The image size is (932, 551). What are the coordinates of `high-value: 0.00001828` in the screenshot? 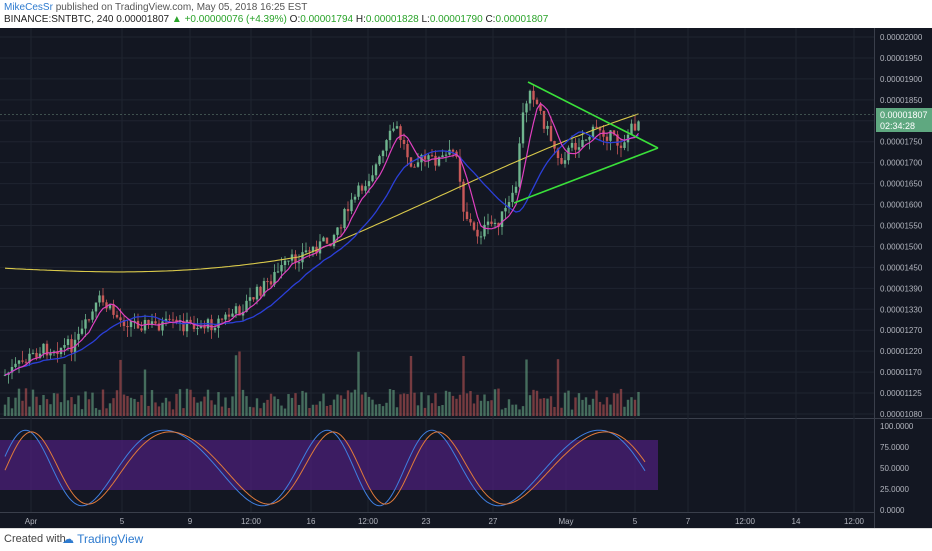 It's located at (392, 19).